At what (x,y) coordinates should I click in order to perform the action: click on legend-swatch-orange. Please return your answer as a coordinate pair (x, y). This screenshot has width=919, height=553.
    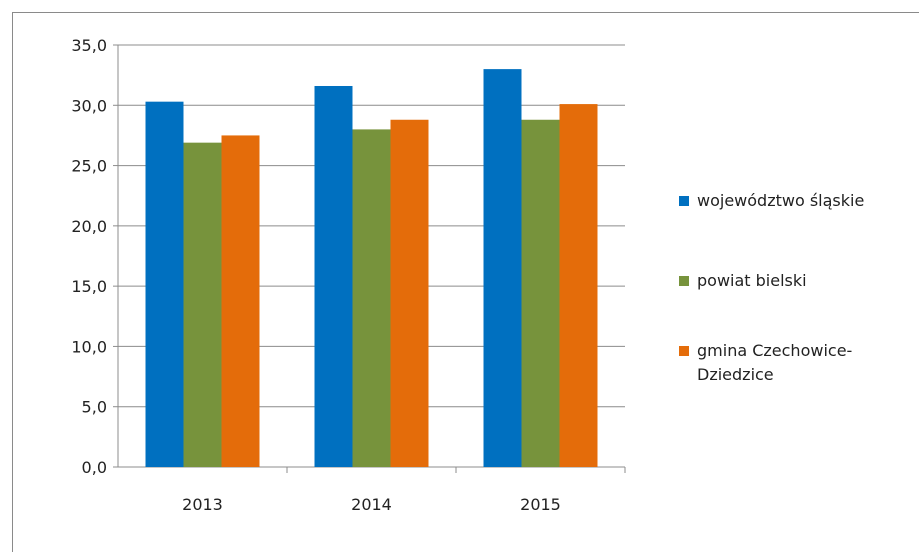
    Looking at the image, I should click on (684, 351).